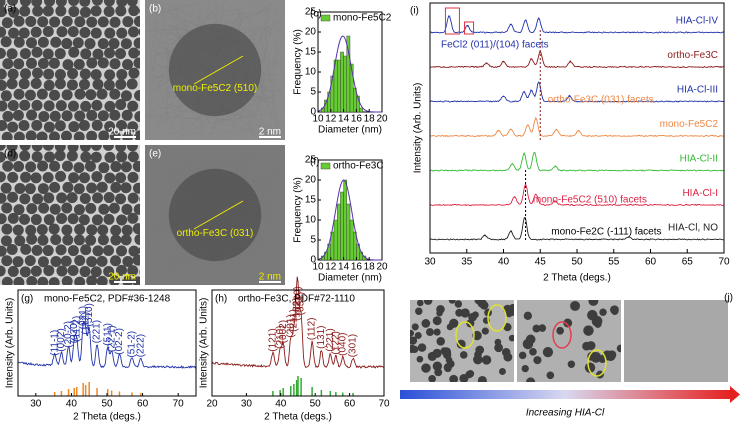  I want to click on scale-label: 2 nm, so click(270, 132).